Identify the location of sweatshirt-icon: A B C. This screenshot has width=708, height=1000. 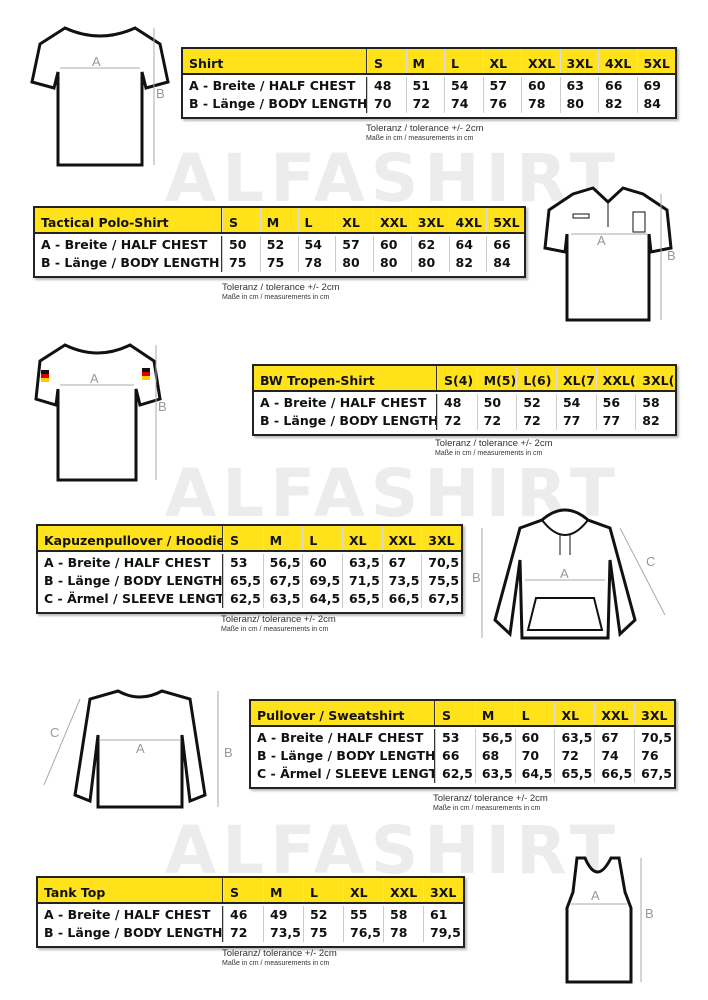
(138, 749).